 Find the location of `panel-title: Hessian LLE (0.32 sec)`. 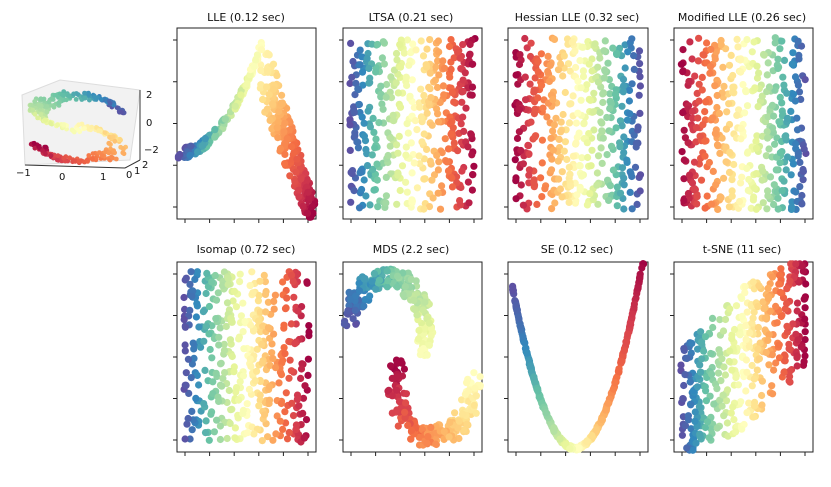

panel-title: Hessian LLE (0.32 sec) is located at coordinates (577, 17).